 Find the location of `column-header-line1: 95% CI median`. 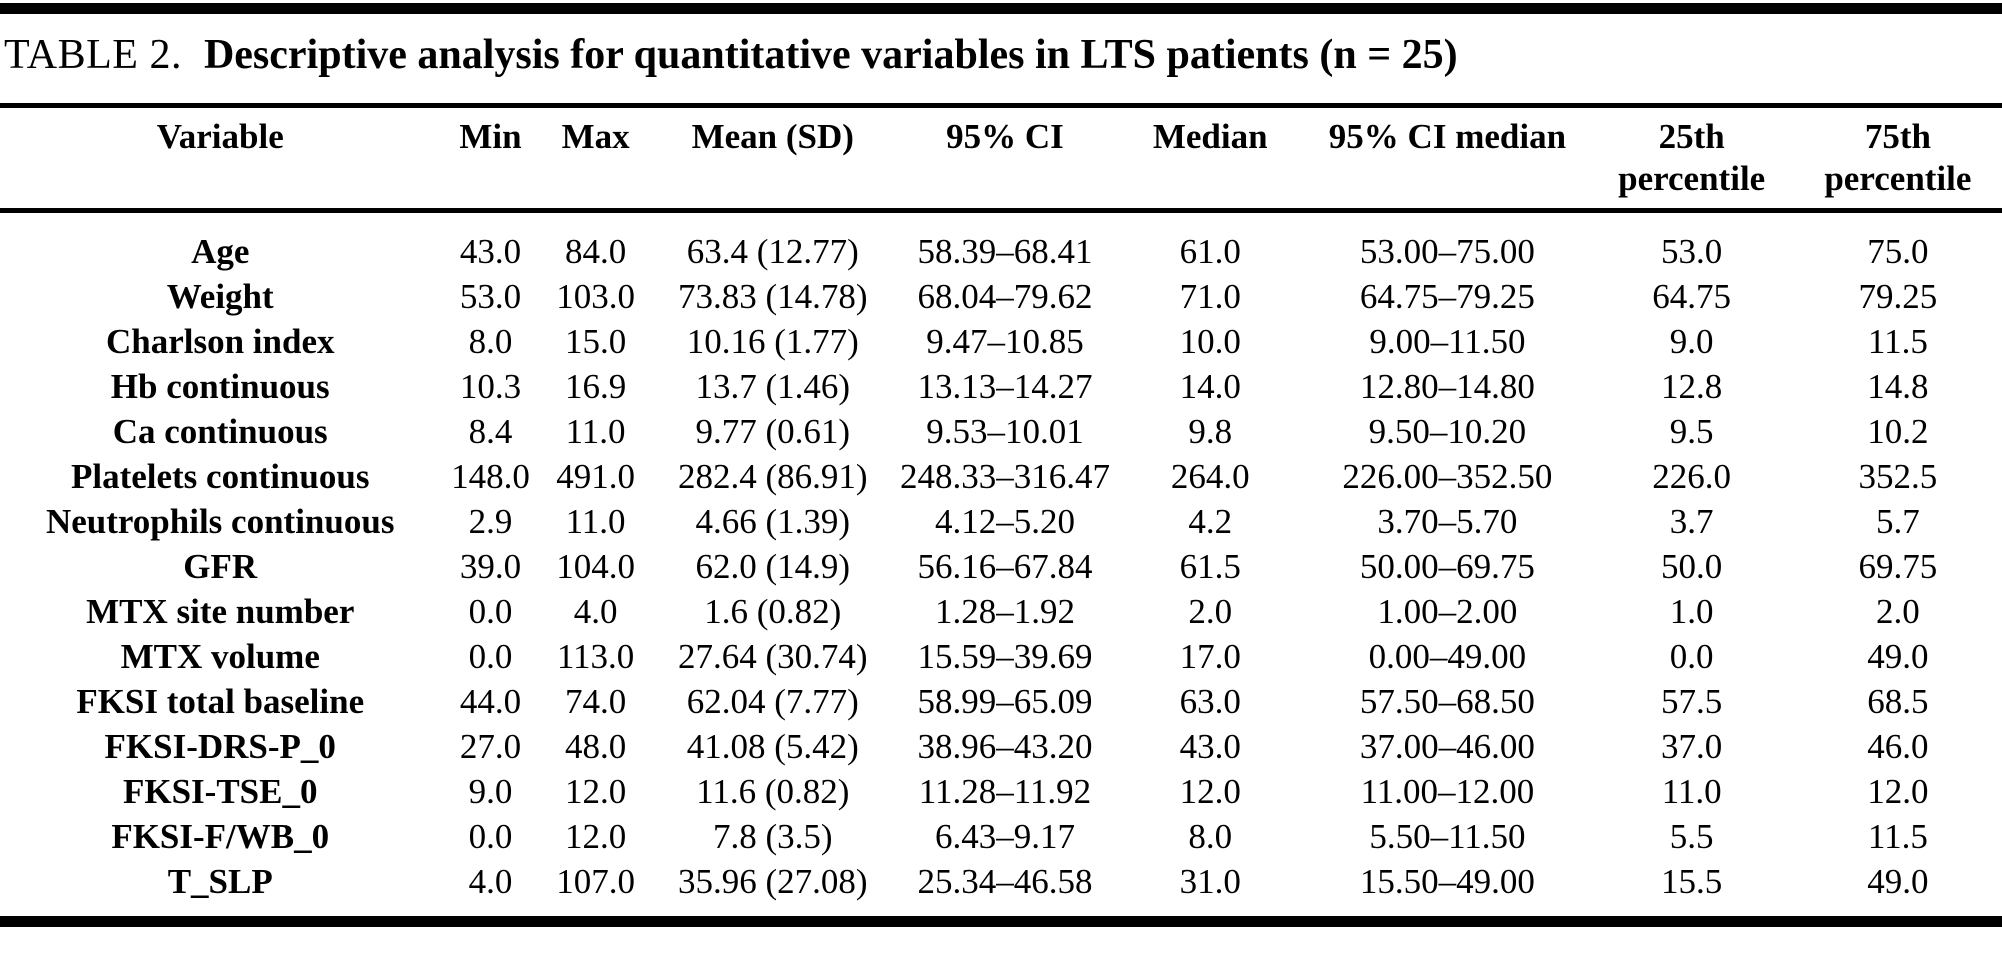

column-header-line1: 95% CI median is located at coordinates (1447, 137).